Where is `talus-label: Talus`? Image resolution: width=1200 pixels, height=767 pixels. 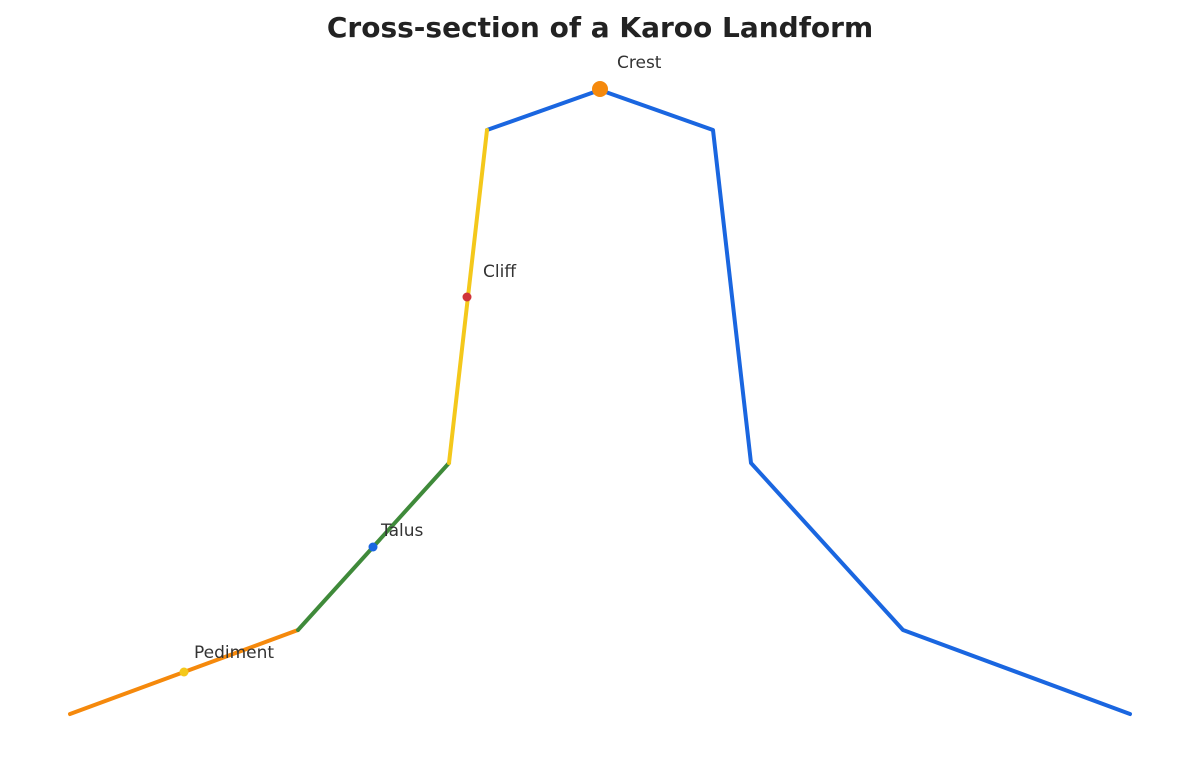
talus-label: Talus is located at coordinates (401, 531).